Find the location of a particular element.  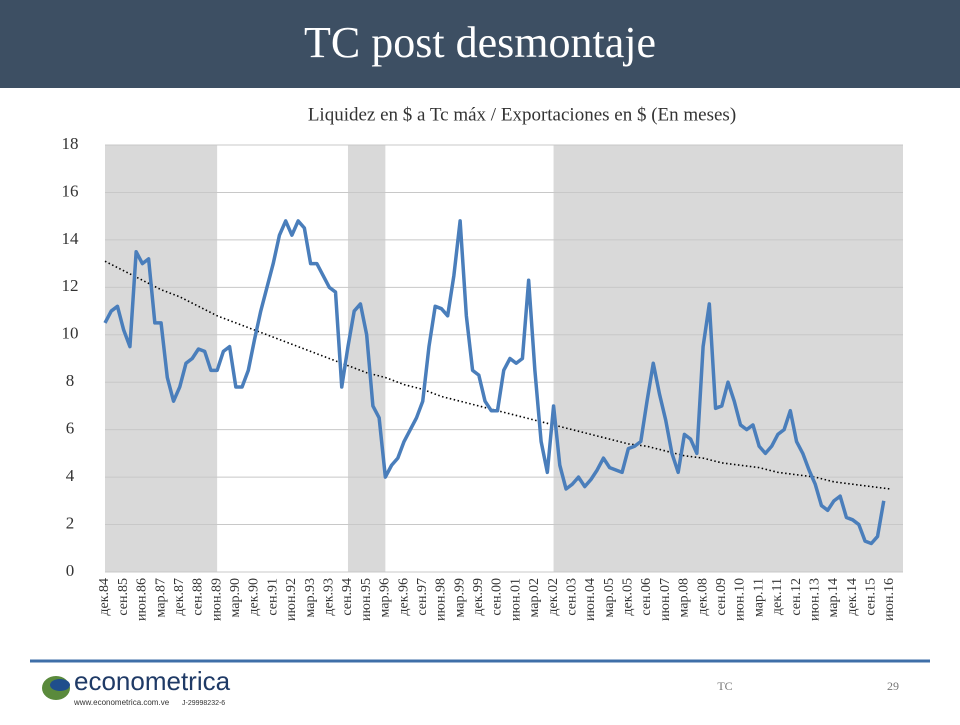

x-tick-label: июн.04 is located at coordinates (590, 599).